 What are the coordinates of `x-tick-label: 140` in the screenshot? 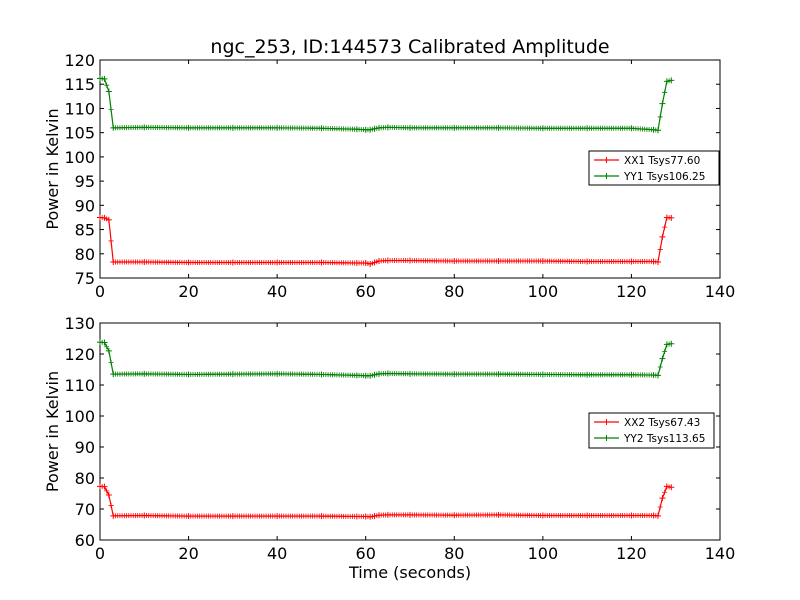 It's located at (720, 291).